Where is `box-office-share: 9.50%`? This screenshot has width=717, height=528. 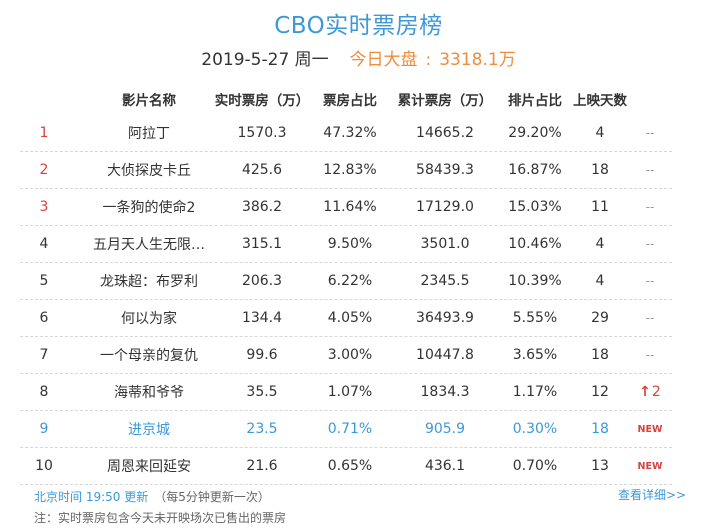
box-office-share: 9.50% is located at coordinates (350, 244).